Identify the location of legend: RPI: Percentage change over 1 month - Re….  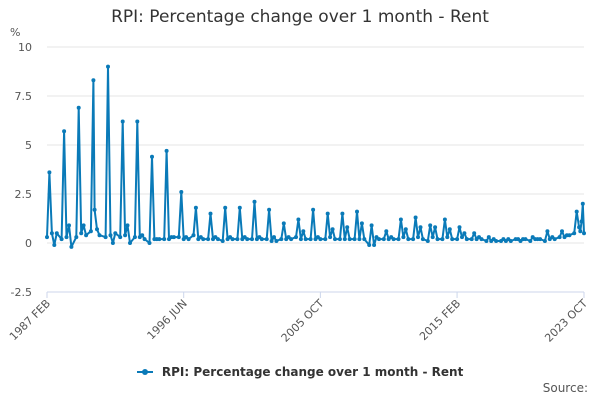
(300, 372).